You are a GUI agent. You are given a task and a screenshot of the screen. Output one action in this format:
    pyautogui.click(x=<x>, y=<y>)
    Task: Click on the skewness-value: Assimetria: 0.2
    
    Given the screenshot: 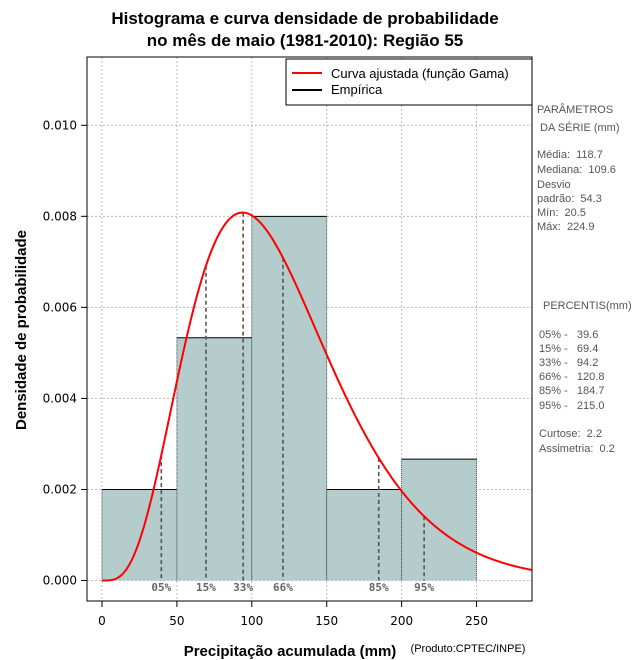 What is the action you would take?
    pyautogui.click(x=577, y=449)
    